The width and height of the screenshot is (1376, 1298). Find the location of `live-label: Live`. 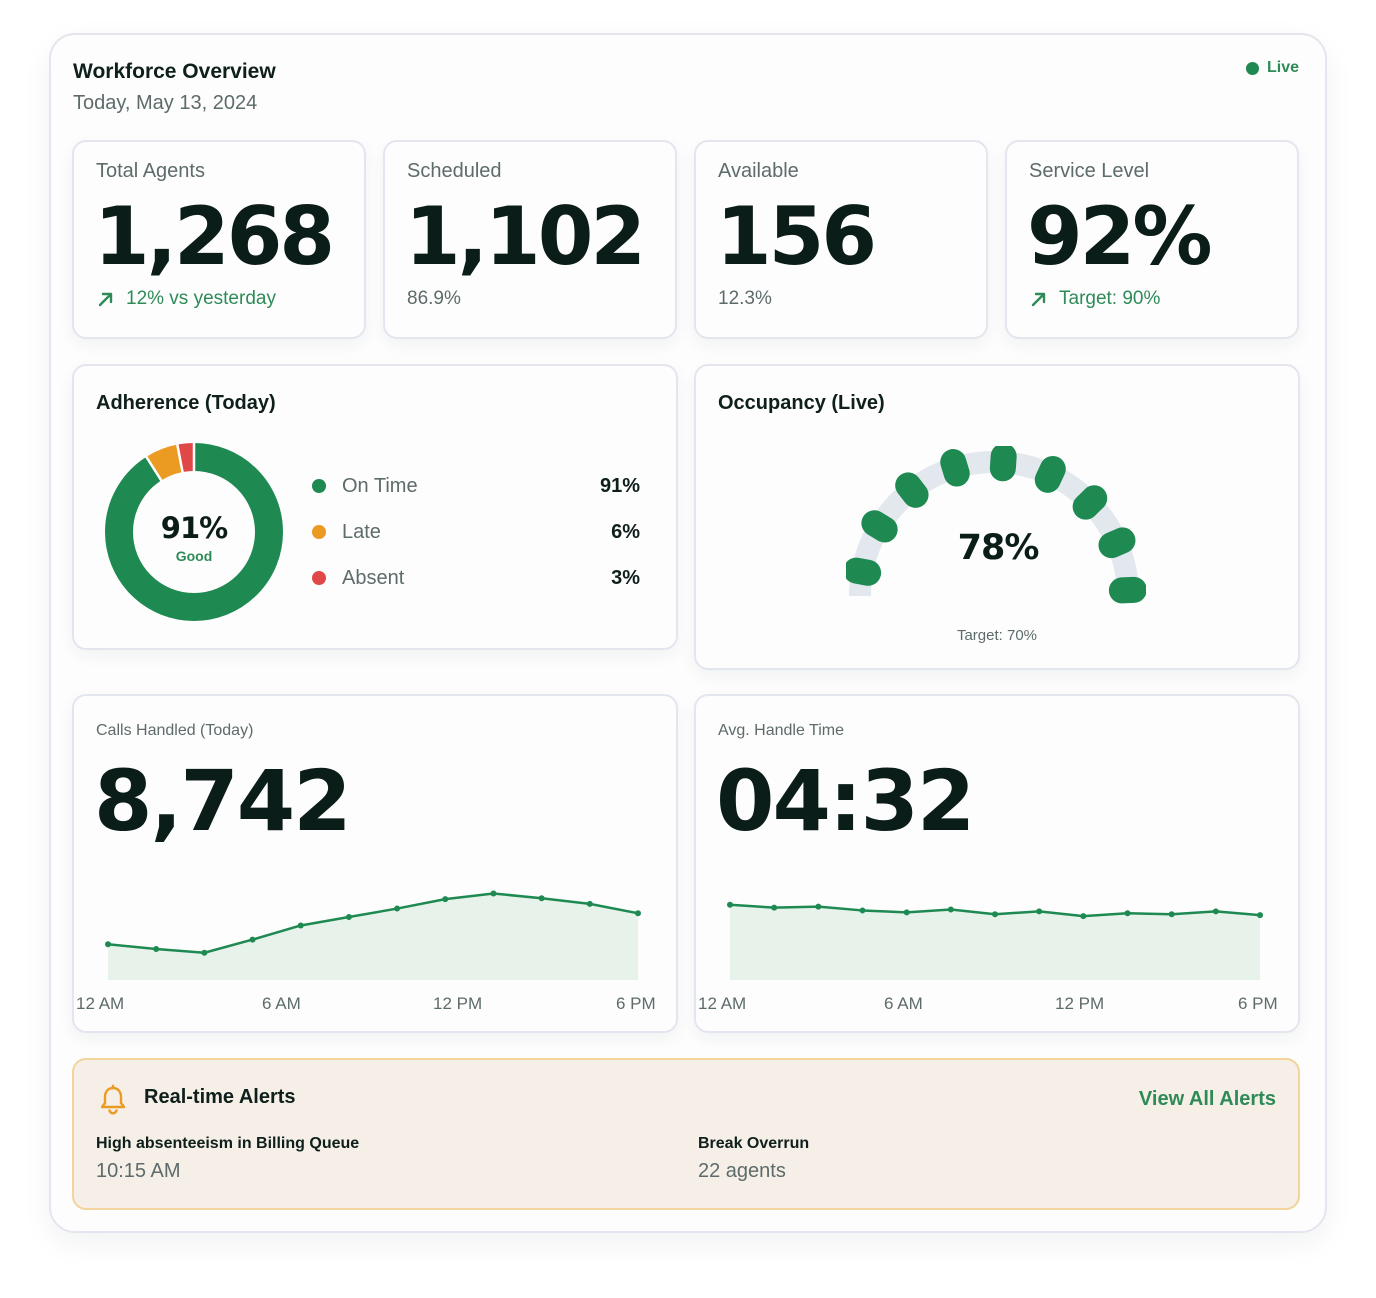

live-label: Live is located at coordinates (1283, 67).